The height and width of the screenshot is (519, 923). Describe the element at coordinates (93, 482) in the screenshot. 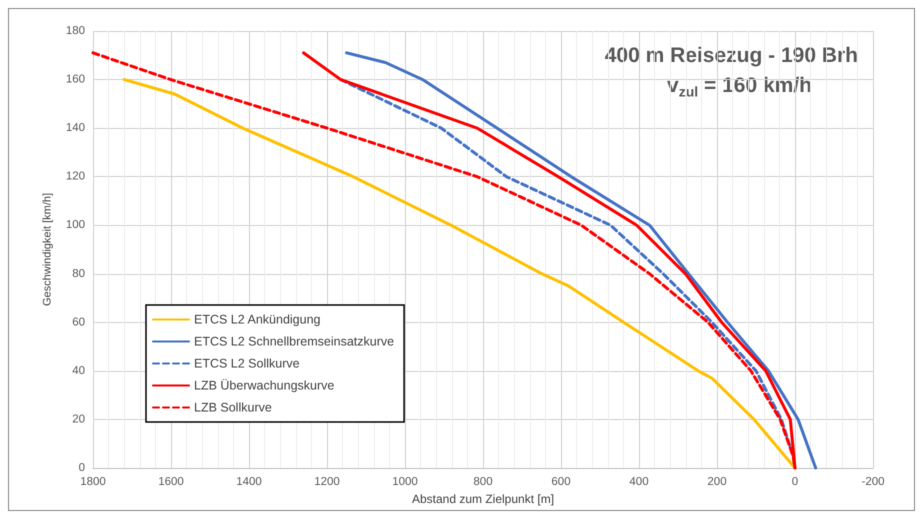

I see `x-tick-label: 1800` at that location.